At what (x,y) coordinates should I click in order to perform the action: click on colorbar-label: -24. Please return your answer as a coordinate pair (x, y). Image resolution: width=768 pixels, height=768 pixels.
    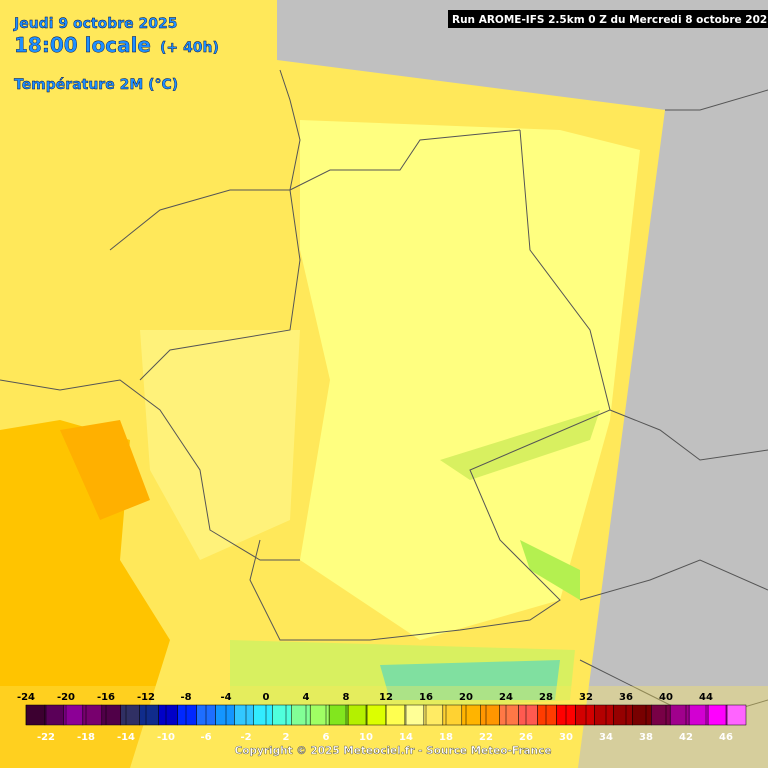
    Looking at the image, I should click on (26, 697).